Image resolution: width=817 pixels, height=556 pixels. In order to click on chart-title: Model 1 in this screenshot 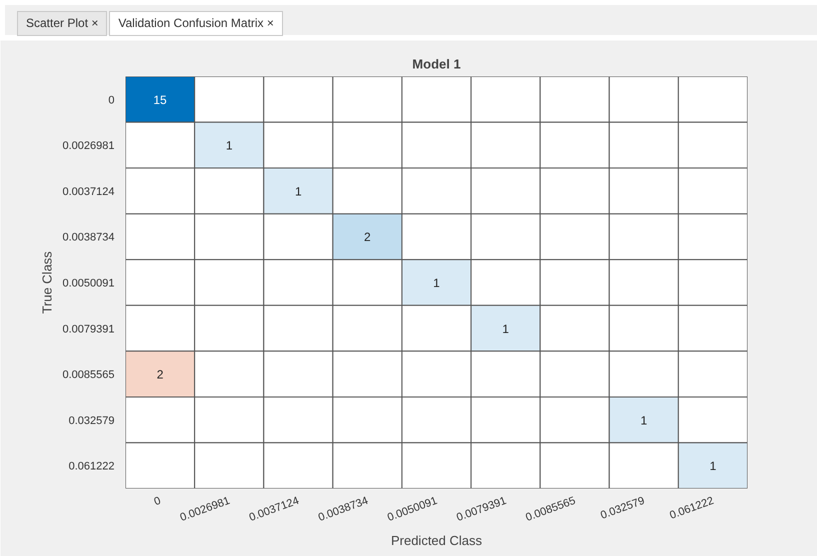, I will do `click(436, 64)`.